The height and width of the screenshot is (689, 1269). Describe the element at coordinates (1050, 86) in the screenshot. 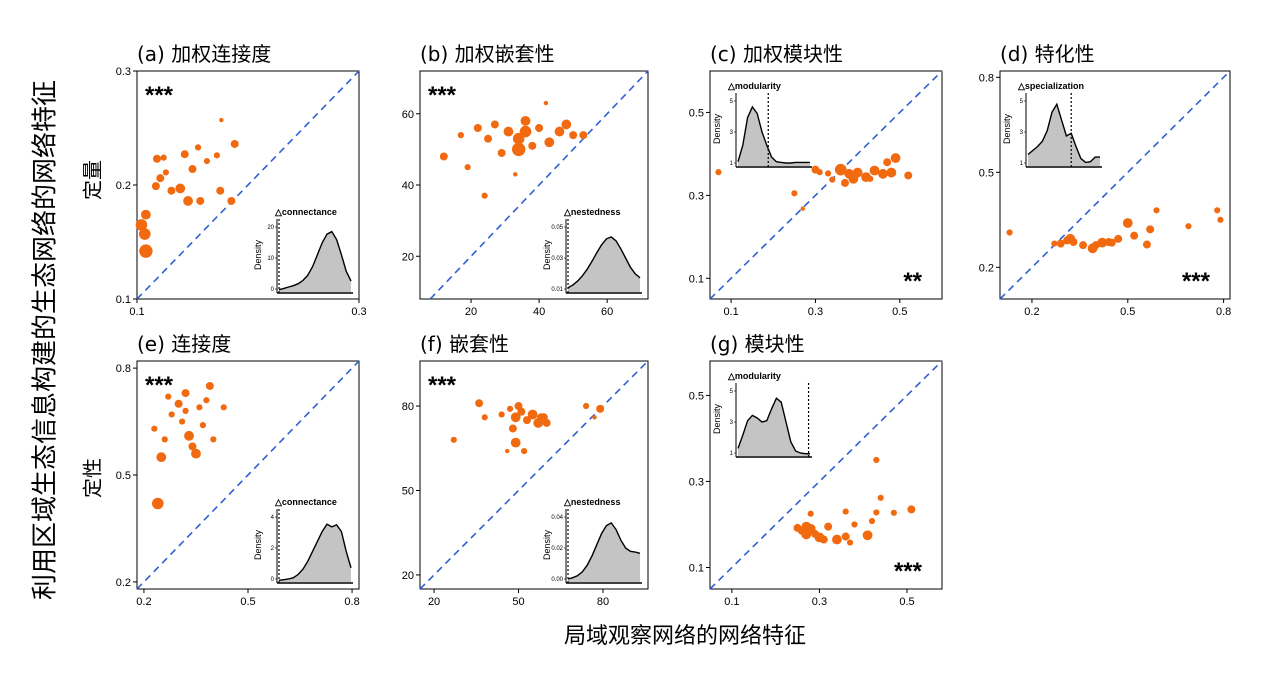

I see `inset-title: △specialization` at that location.